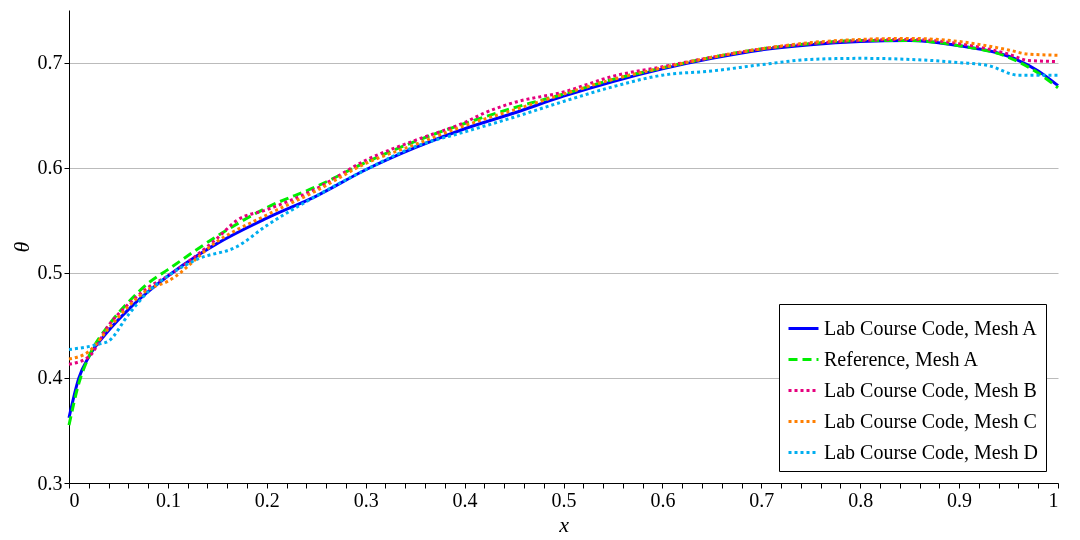 This screenshot has height=540, width=1080. Describe the element at coordinates (960, 499) in the screenshot. I see `x-tick-label: 0.9` at that location.